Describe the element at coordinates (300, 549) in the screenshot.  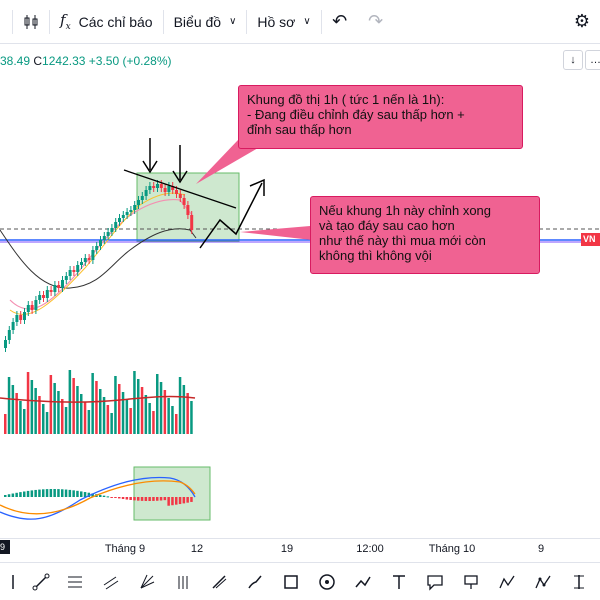
I see `time-axis: Tháng 9 12 19 12:00 Tháng 10 9` at that location.